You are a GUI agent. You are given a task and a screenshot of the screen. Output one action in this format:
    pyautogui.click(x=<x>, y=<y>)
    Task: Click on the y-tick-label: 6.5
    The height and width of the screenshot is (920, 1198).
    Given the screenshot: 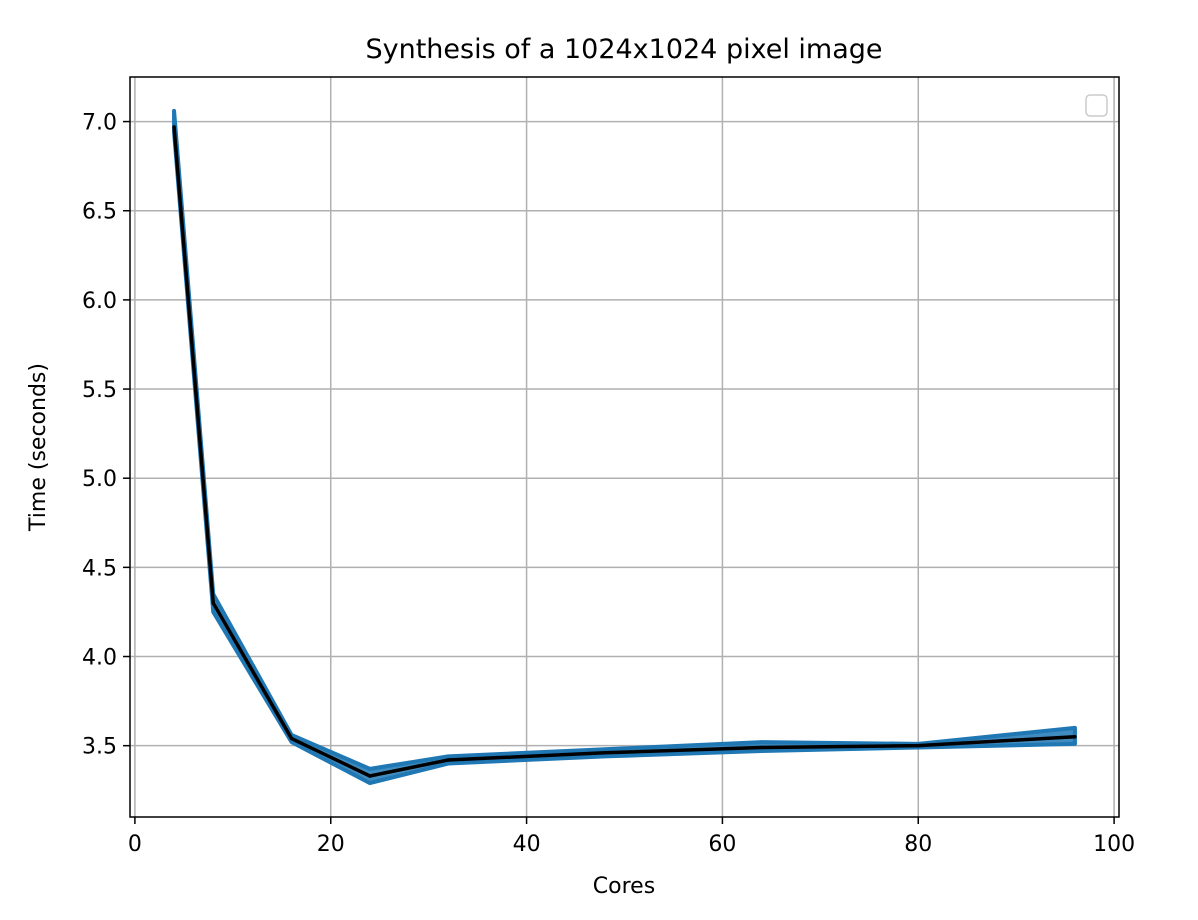 What is the action you would take?
    pyautogui.click(x=99, y=212)
    